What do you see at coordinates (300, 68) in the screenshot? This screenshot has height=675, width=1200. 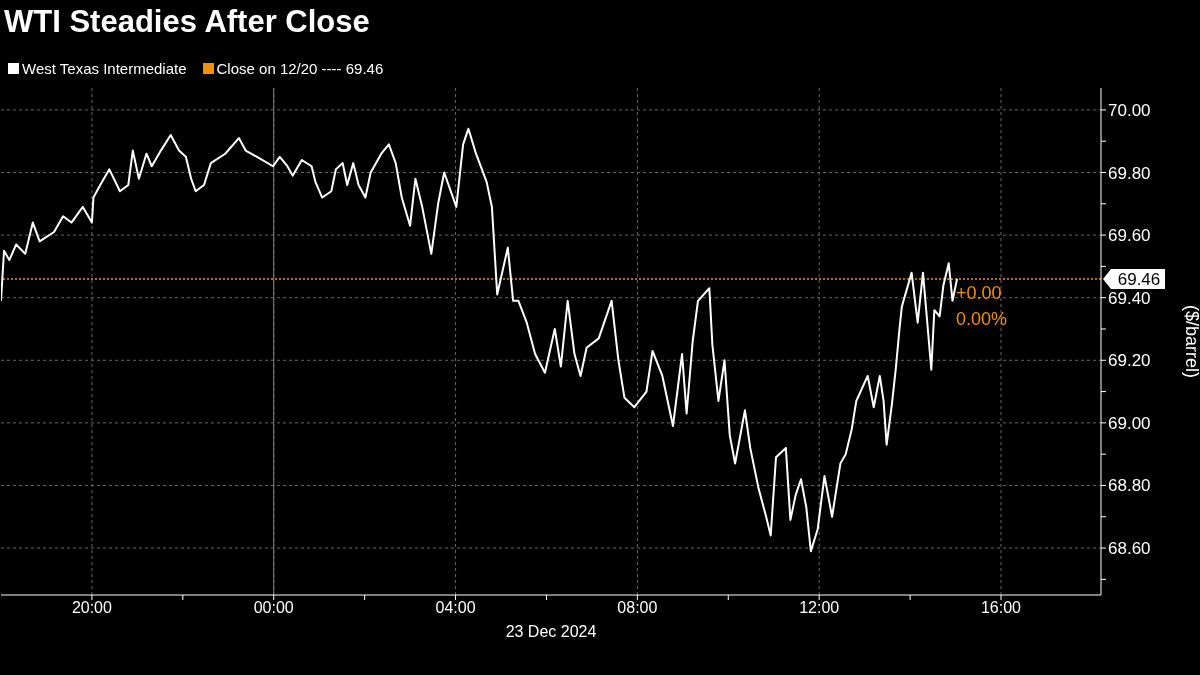 I see `legend-label: Close on 12/20 ---- 69.46` at bounding box center [300, 68].